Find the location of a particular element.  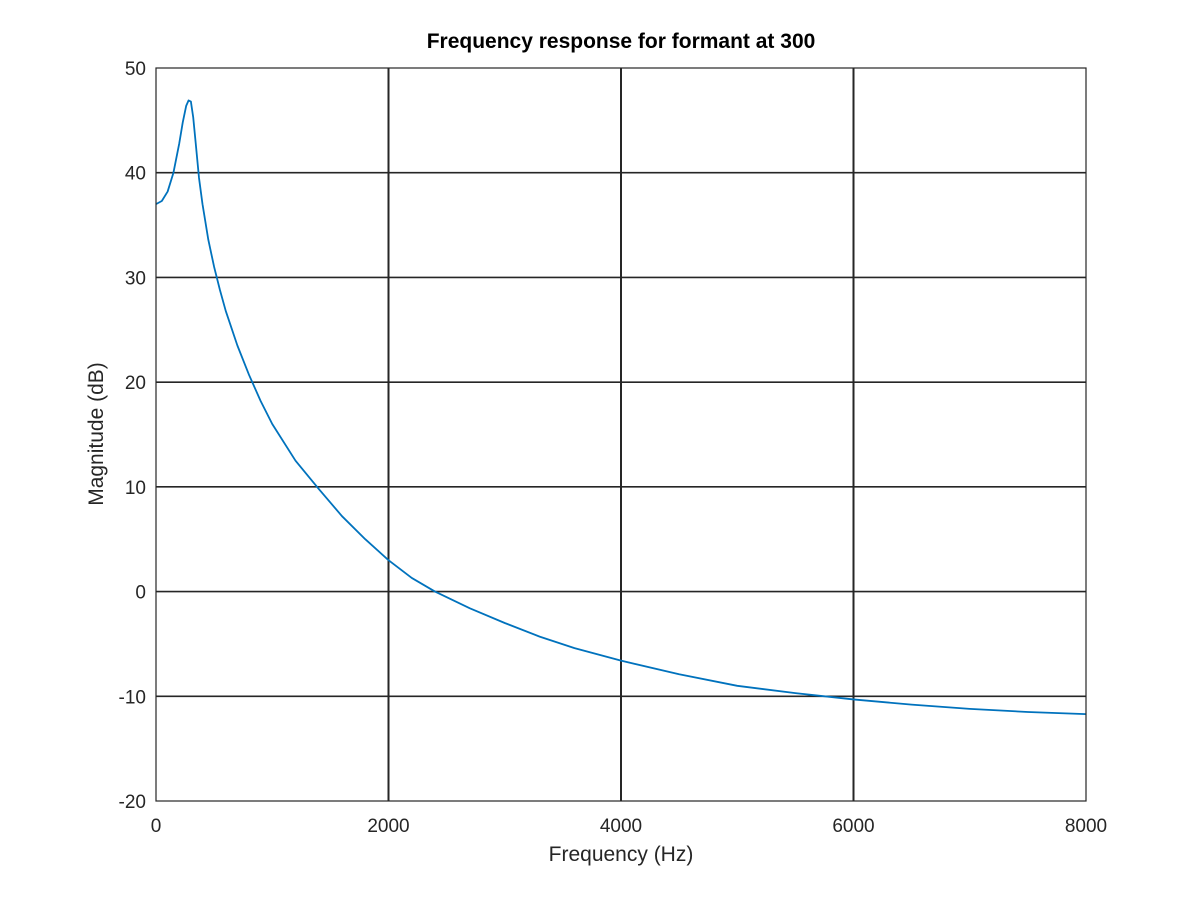

x-axis-label: Frequency (Hz) is located at coordinates (621, 854).